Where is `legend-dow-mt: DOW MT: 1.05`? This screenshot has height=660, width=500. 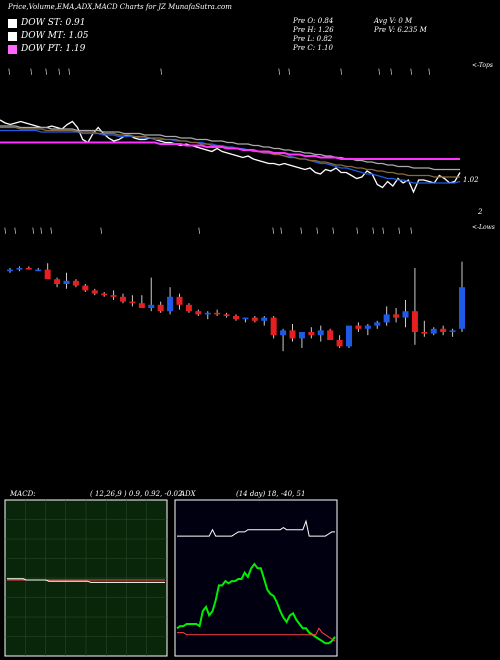 legend-dow-mt: DOW MT: 1.05 is located at coordinates (48, 36).